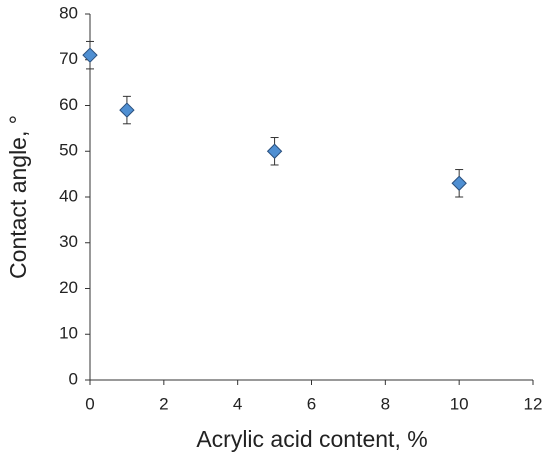 The height and width of the screenshot is (461, 550). Describe the element at coordinates (459, 403) in the screenshot. I see `x-tick-label: 10` at that location.